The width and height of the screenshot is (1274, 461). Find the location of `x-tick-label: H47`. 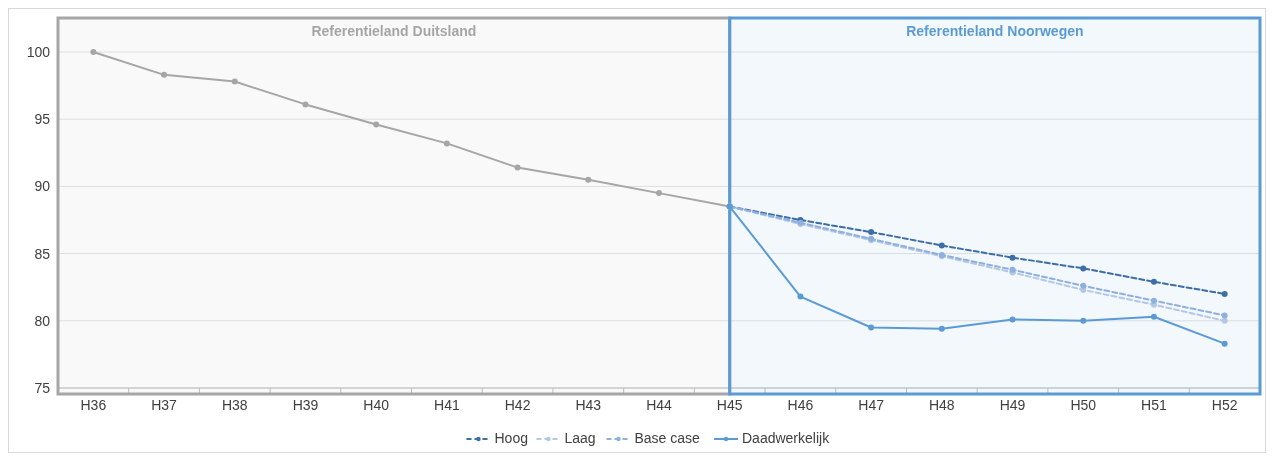

x-tick-label: H47 is located at coordinates (871, 405).